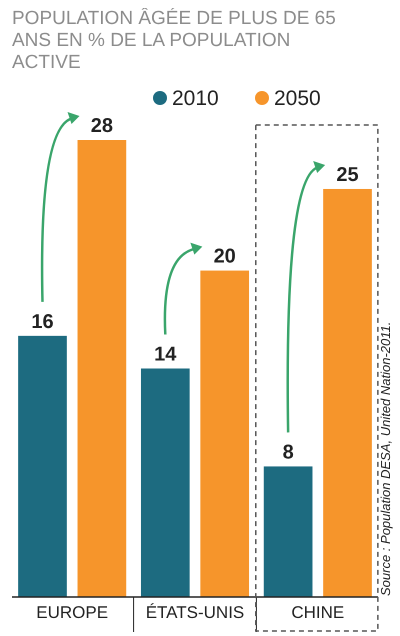  Describe the element at coordinates (101, 126) in the screenshot. I see `data-label: 28` at that location.